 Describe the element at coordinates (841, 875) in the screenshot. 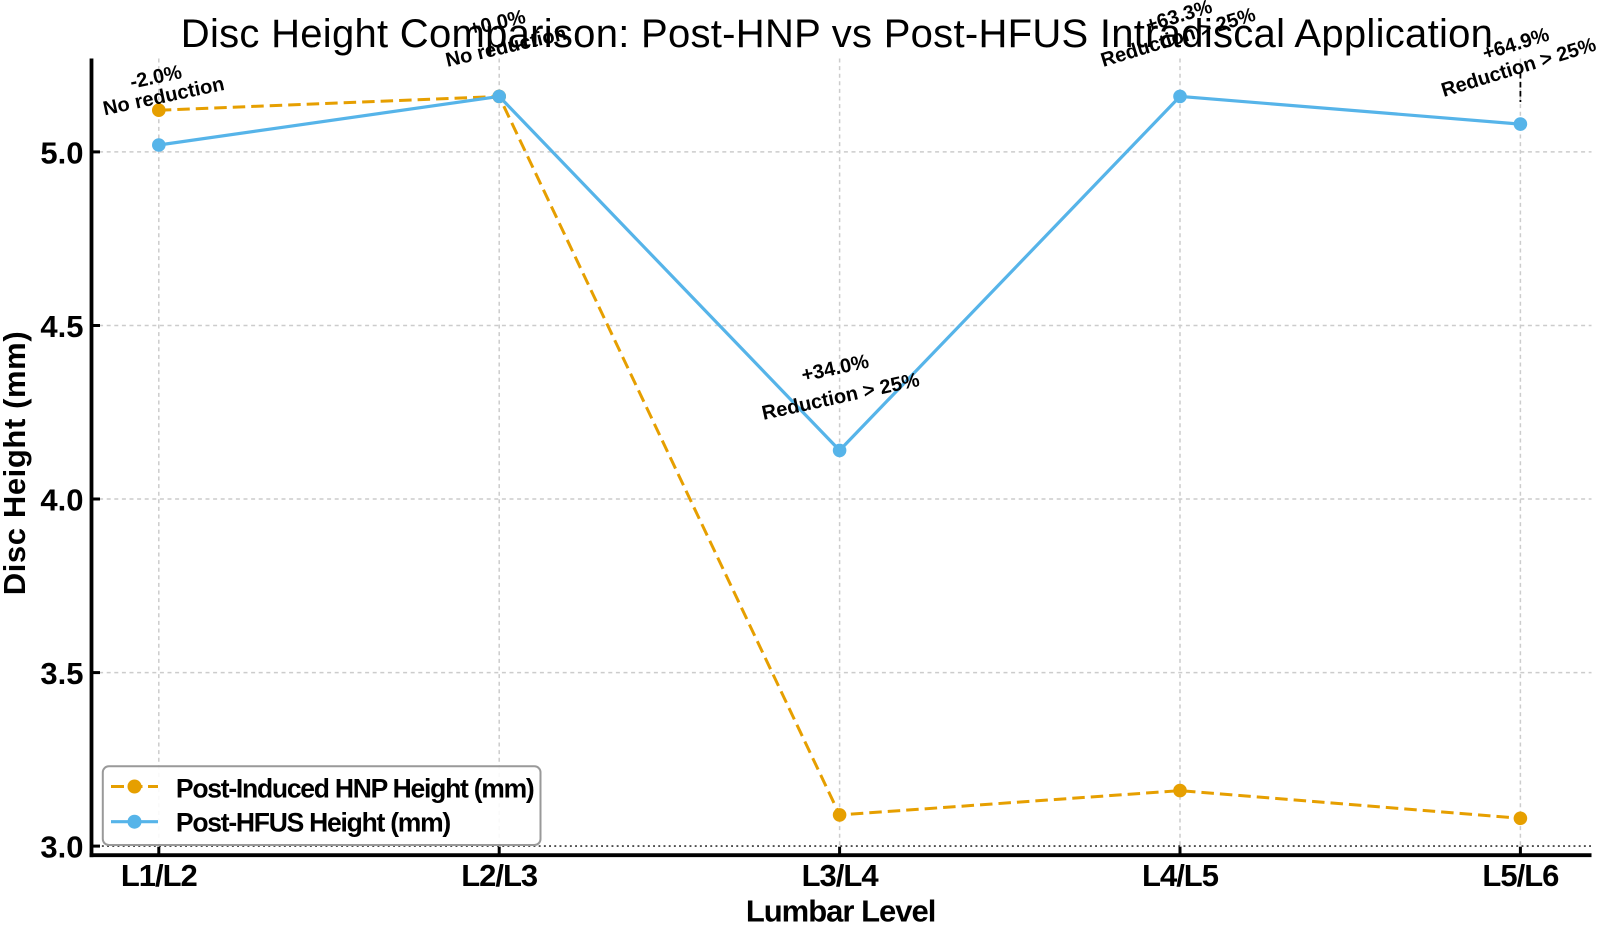

I see `svg-text: L3/L4` at that location.